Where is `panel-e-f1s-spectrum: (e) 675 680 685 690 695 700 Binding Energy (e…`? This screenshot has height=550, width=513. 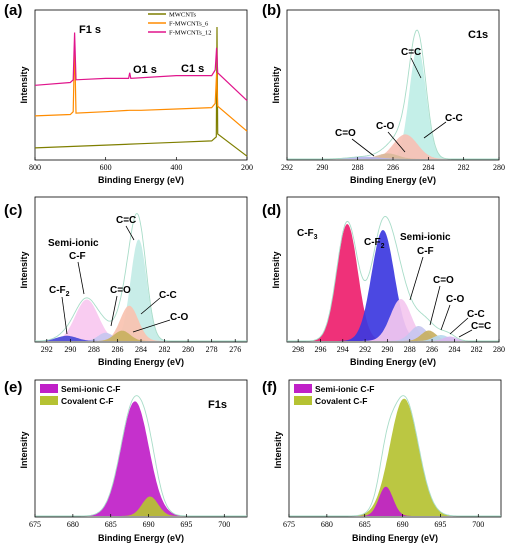 panel-e-f1s-spectrum: (e) 675 680 685 690 695 700 Binding Energy (e… is located at coordinates (126, 461).